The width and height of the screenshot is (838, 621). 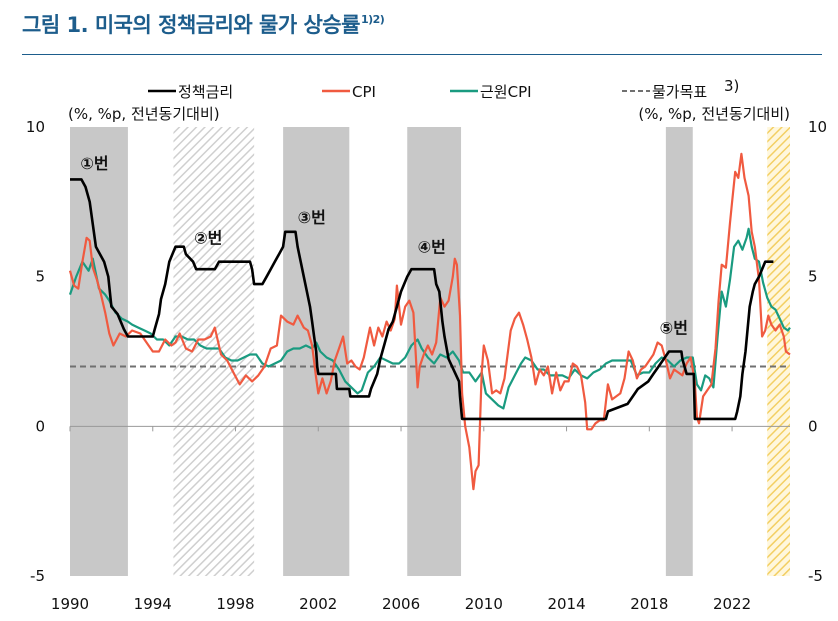 What do you see at coordinates (208, 238) in the screenshot?
I see `annotation-2: ②번` at bounding box center [208, 238].